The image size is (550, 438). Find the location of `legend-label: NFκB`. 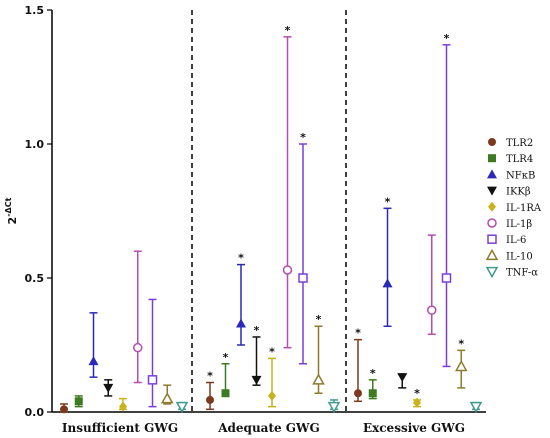

legend-label: NFκB is located at coordinates (520, 175).